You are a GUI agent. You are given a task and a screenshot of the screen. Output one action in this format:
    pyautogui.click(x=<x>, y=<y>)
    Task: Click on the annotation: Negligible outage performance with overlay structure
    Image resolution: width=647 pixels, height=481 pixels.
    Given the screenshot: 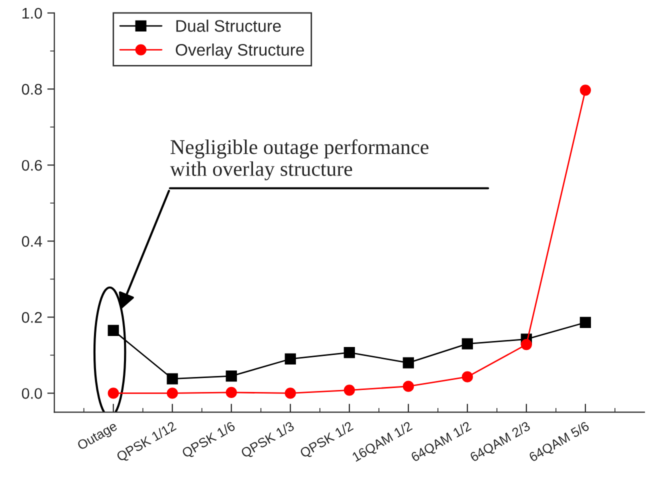 What is the action you would take?
    pyautogui.click(x=299, y=159)
    